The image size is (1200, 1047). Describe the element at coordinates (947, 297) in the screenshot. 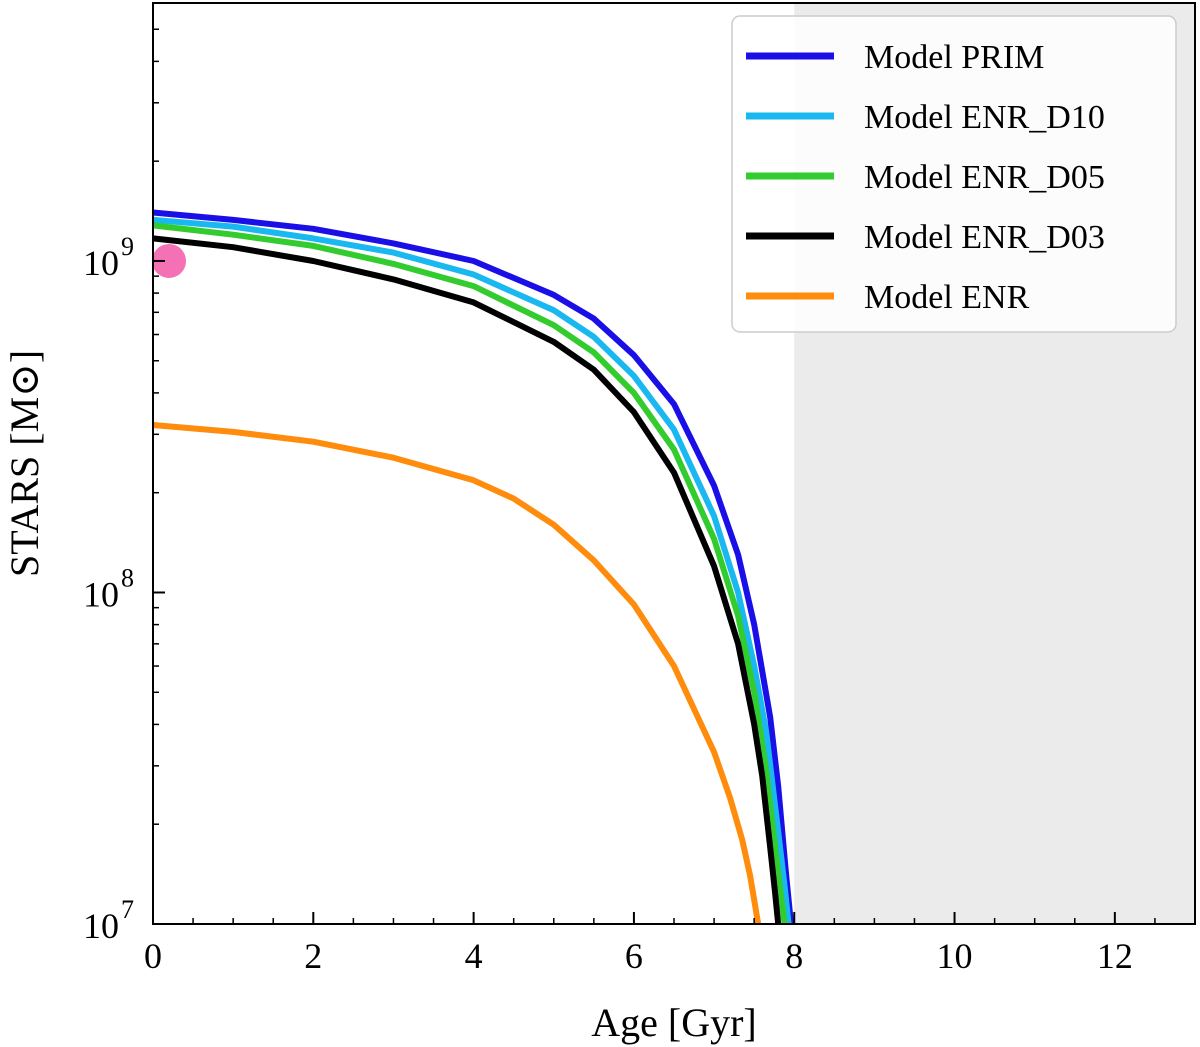

I see `legend-label: Model ENR` at that location.